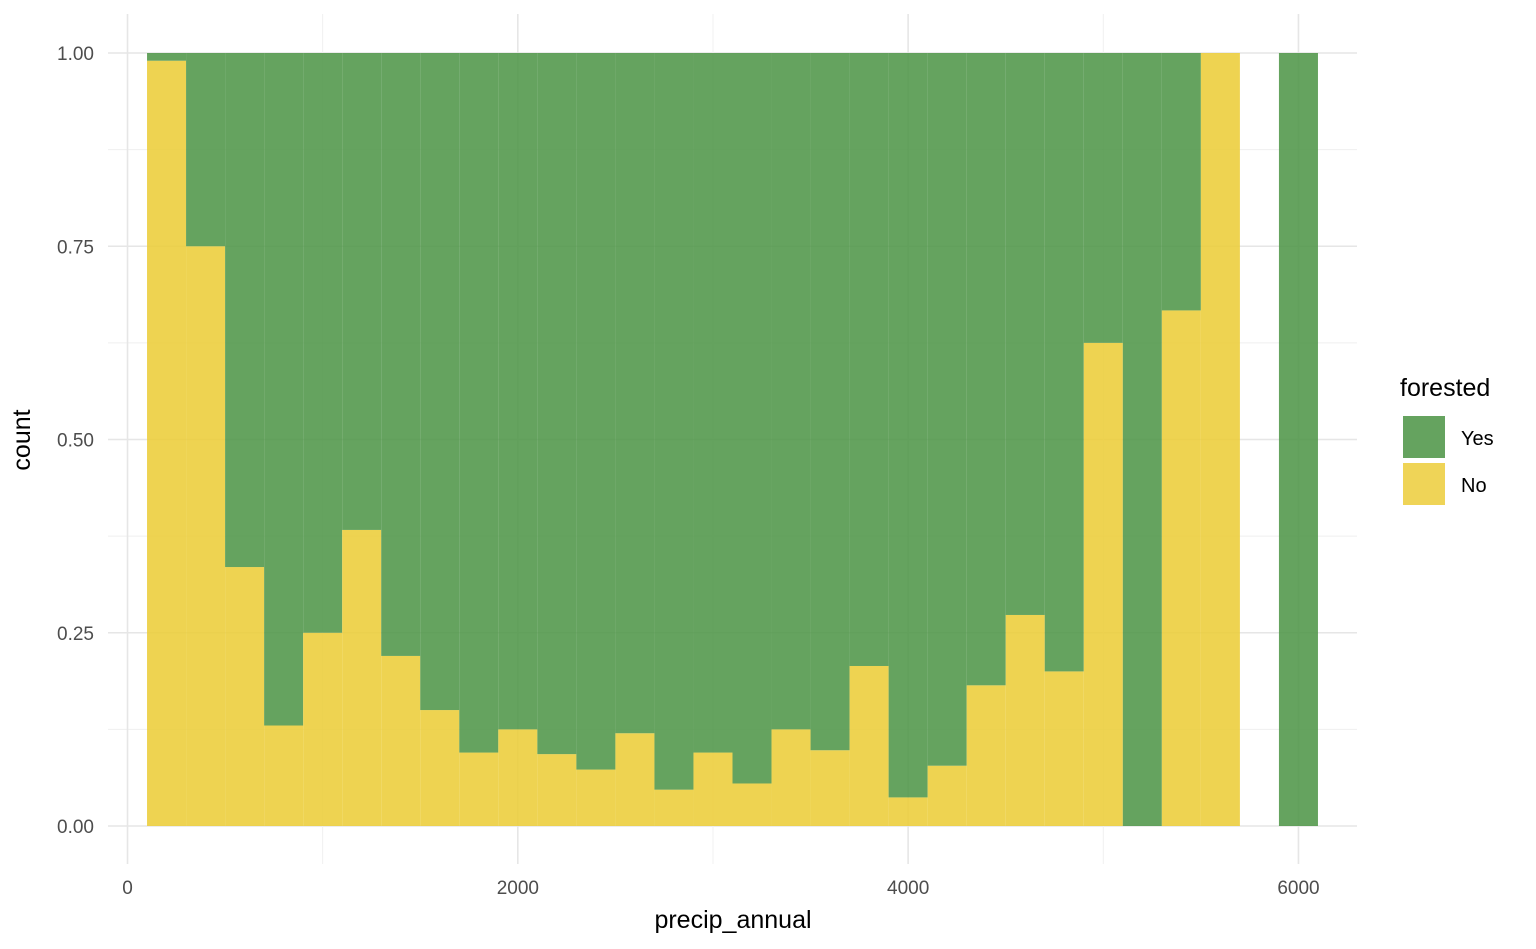 This screenshot has height=949, width=1536. What do you see at coordinates (908, 888) in the screenshot?
I see `x-tick-label: 4000` at bounding box center [908, 888].